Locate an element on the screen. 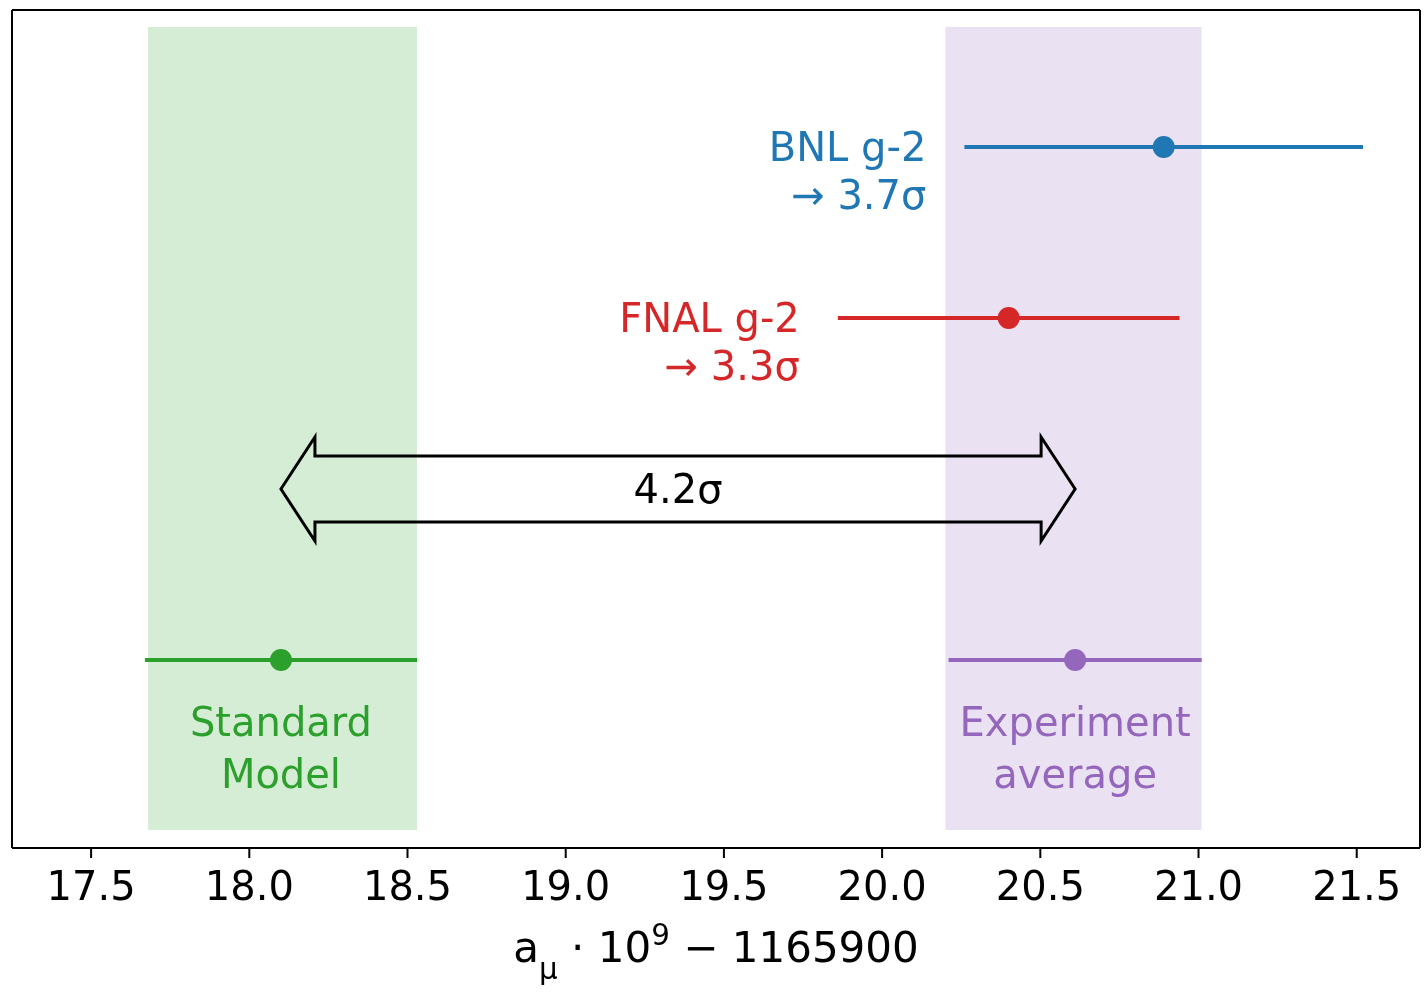 The image size is (1424, 1004). x-tick-label: 20.5 is located at coordinates (1040, 886).